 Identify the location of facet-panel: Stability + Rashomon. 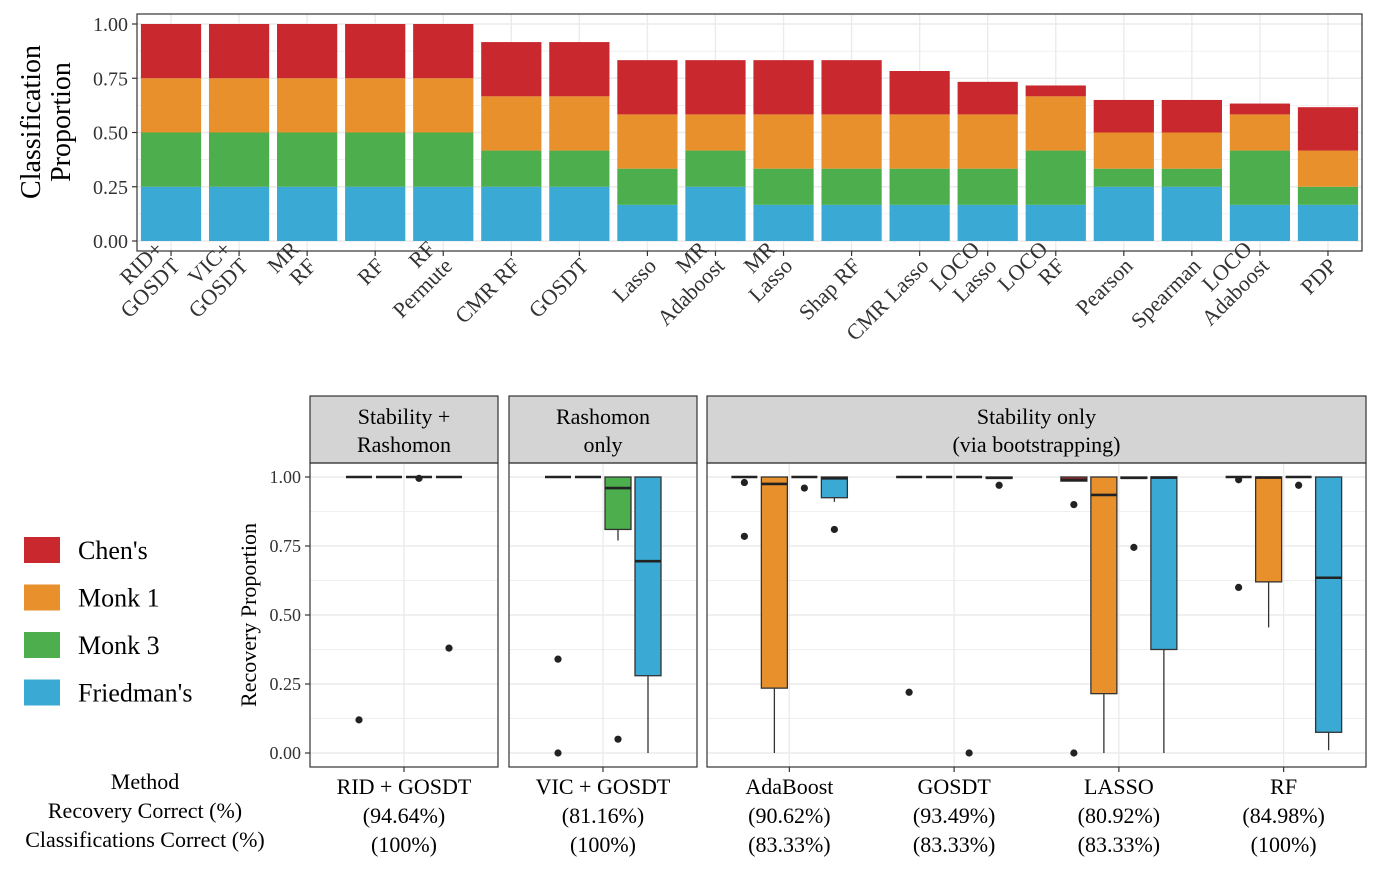
(404, 581).